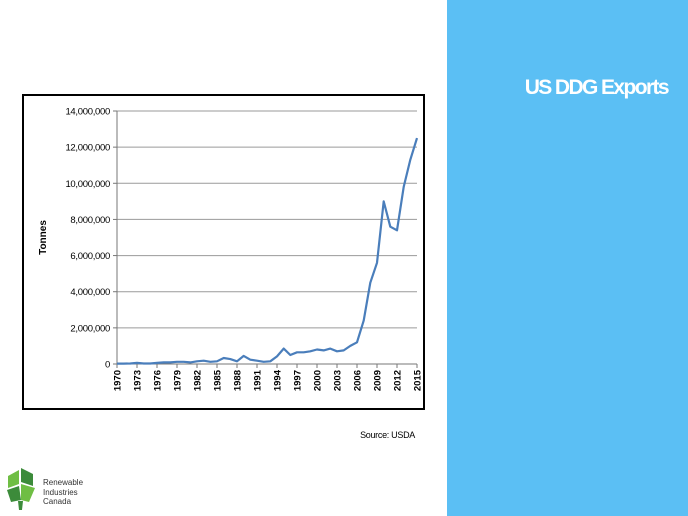  What do you see at coordinates (298, 380) in the screenshot?
I see `x-tick-label: 1997` at bounding box center [298, 380].